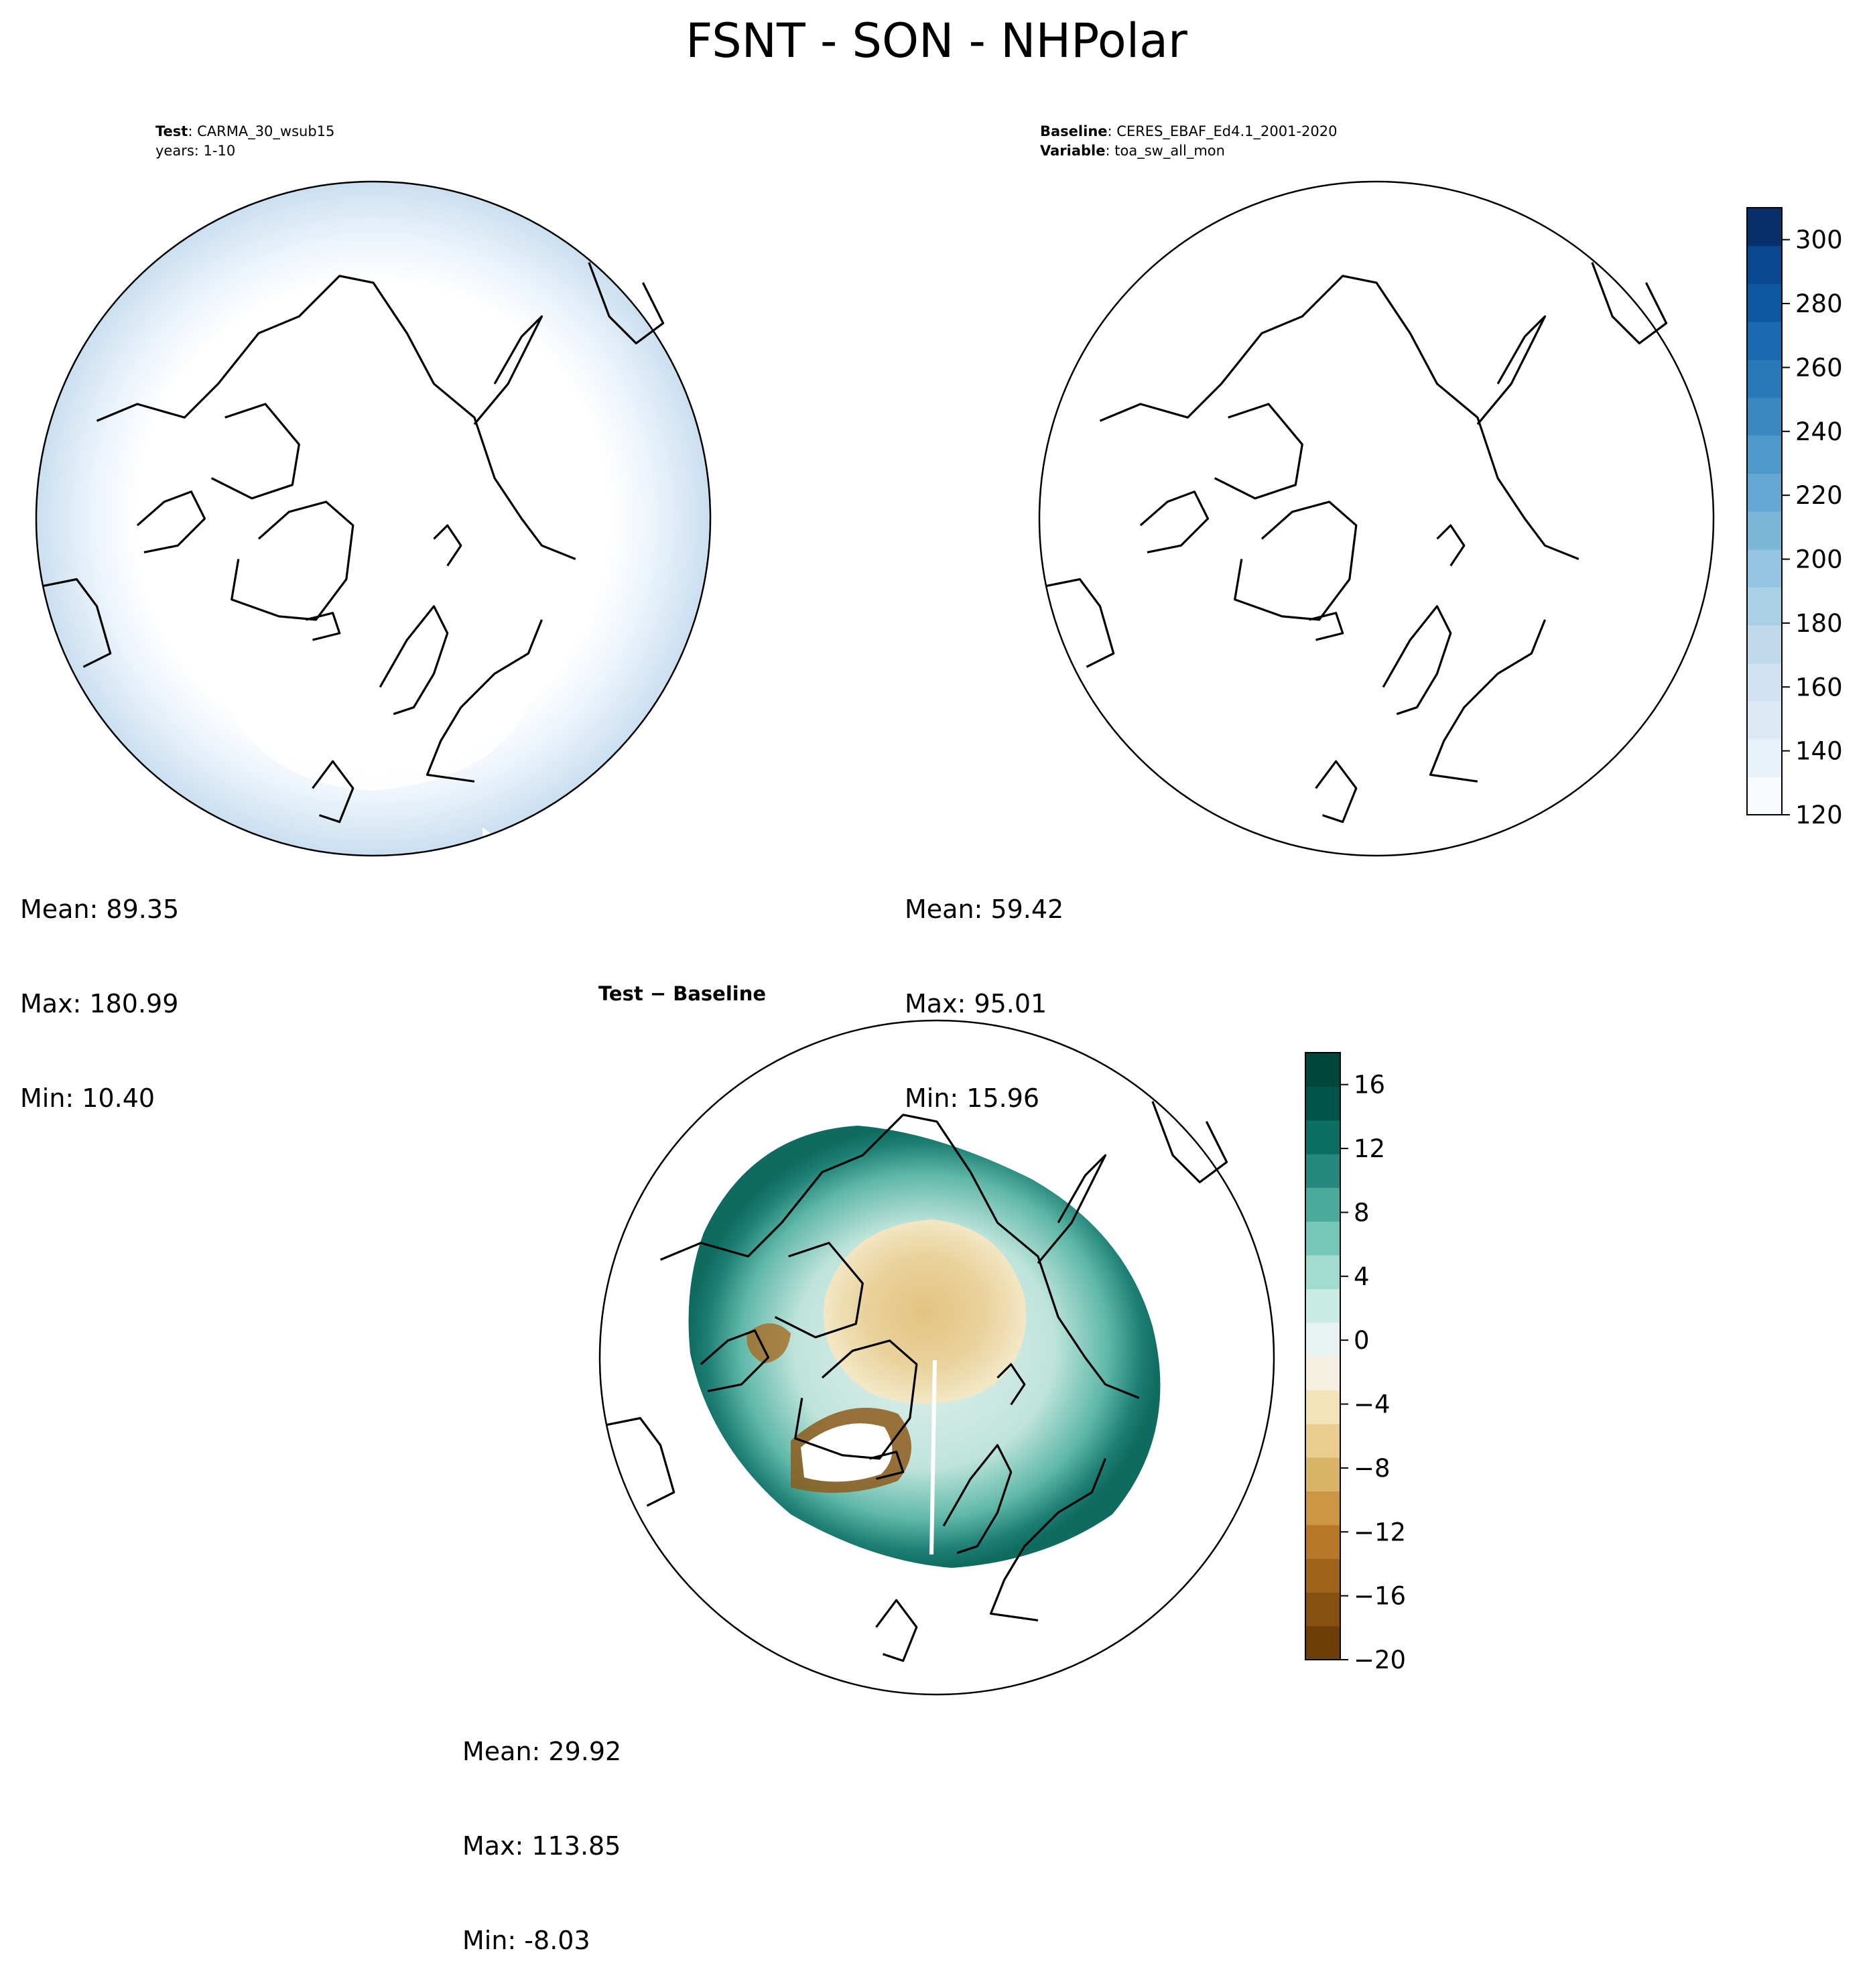 The width and height of the screenshot is (1873, 1988). What do you see at coordinates (1380, 1532) in the screenshot?
I see `colorbar-tick-label: −12` at bounding box center [1380, 1532].